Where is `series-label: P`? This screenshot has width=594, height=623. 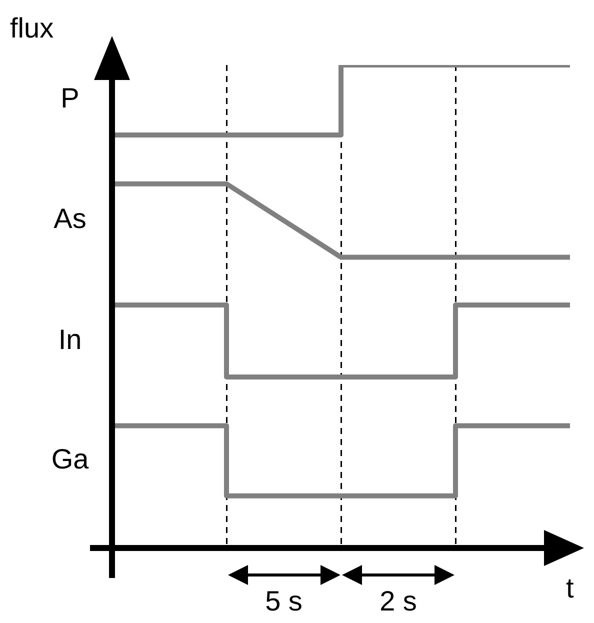 series-label: P is located at coordinates (70, 98).